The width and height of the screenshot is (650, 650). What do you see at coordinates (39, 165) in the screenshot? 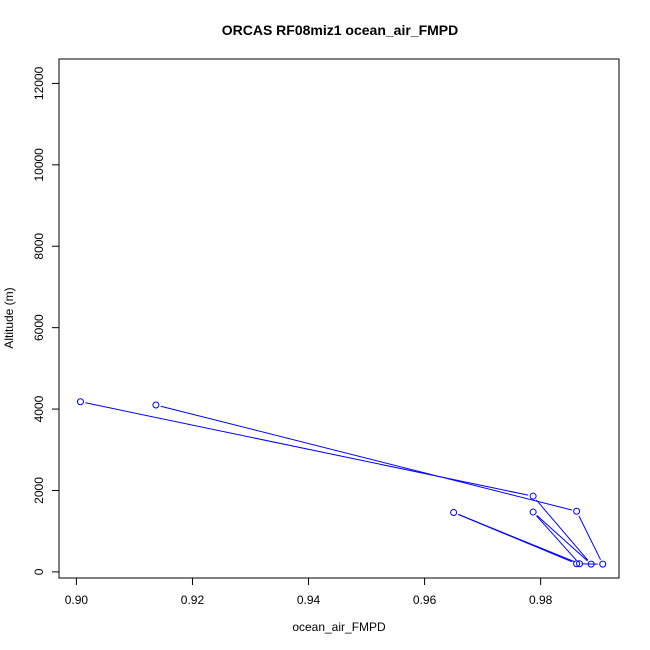
I see `y-tick-label: 10000` at bounding box center [39, 165].